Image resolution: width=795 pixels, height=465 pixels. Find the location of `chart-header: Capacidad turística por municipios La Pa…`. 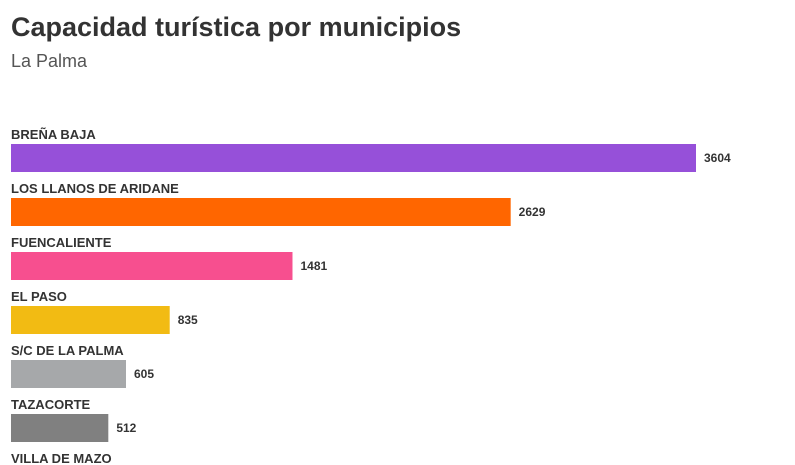

chart-header: Capacidad turística por municipios La Pa… is located at coordinates (396, 41).